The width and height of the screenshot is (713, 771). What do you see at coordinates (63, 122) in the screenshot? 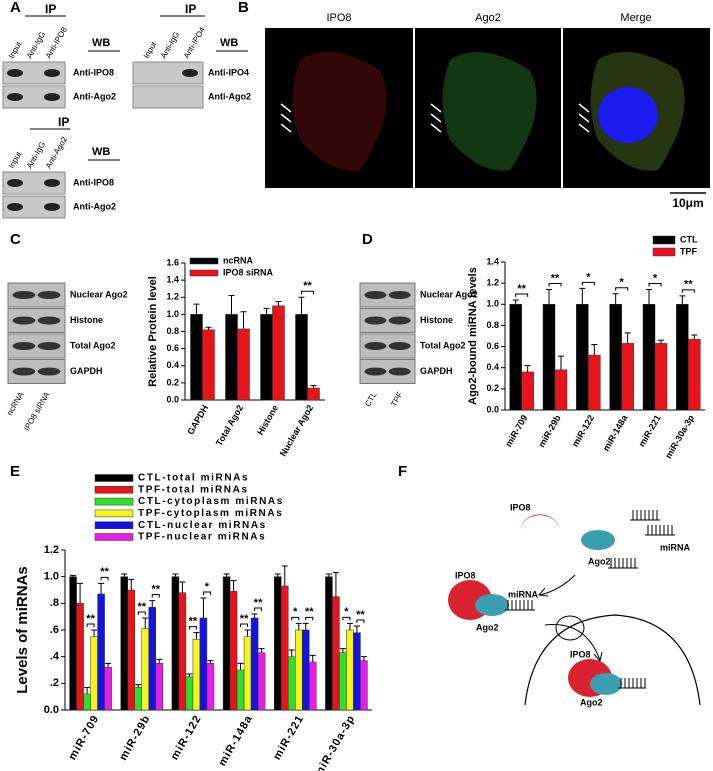
I see `ip-label: IP` at bounding box center [63, 122].